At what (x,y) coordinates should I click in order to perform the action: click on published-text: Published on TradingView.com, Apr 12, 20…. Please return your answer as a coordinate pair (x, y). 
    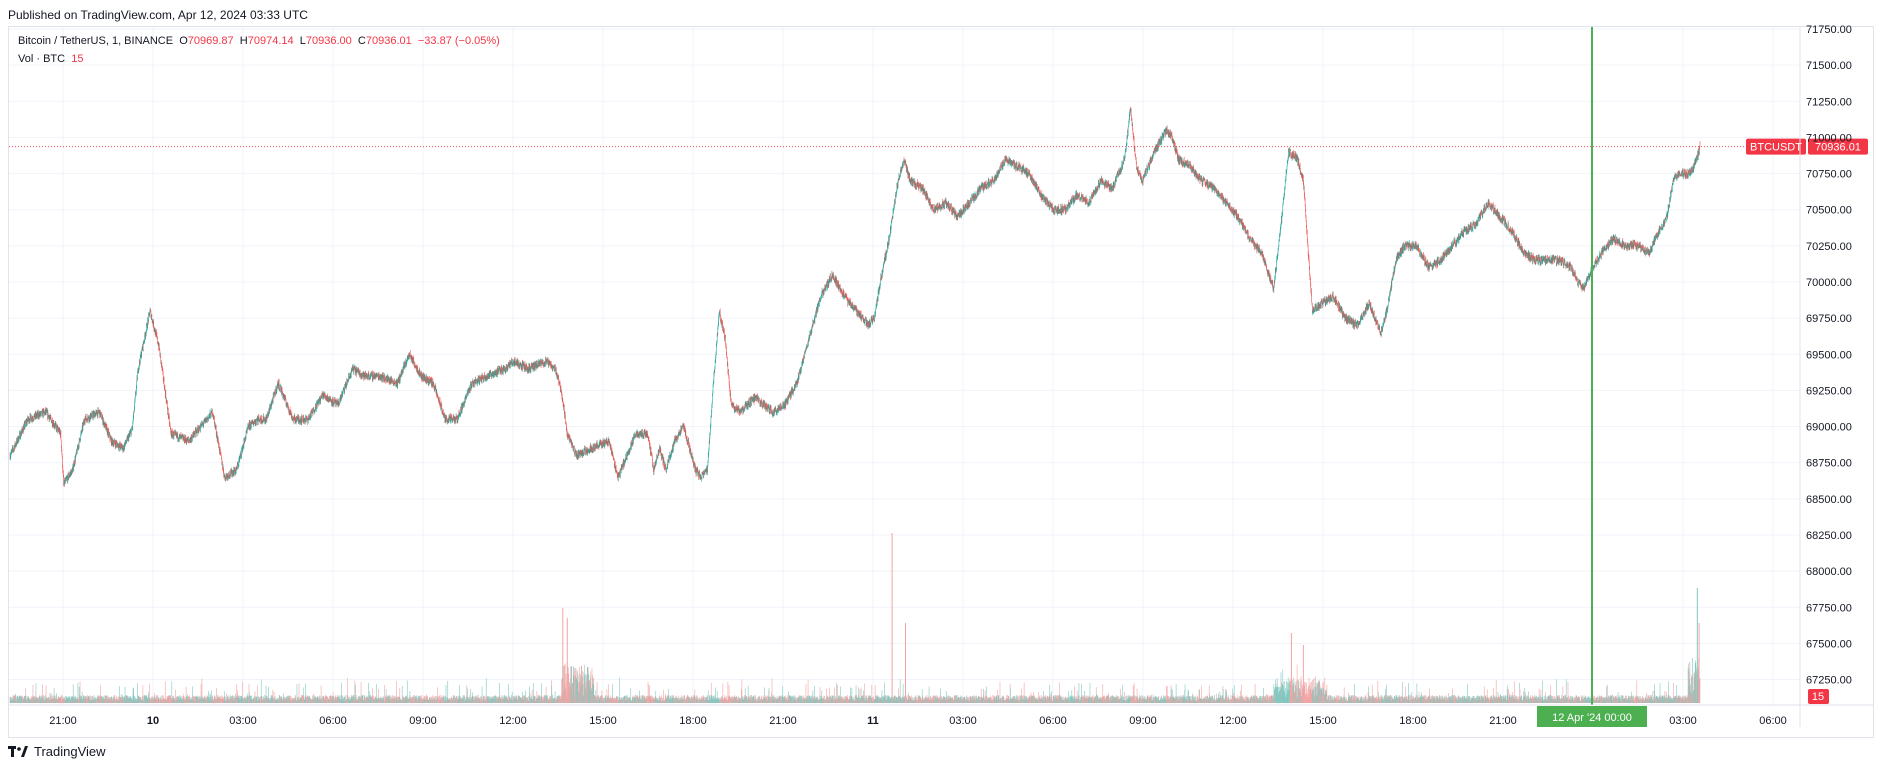
    Looking at the image, I should click on (158, 15).